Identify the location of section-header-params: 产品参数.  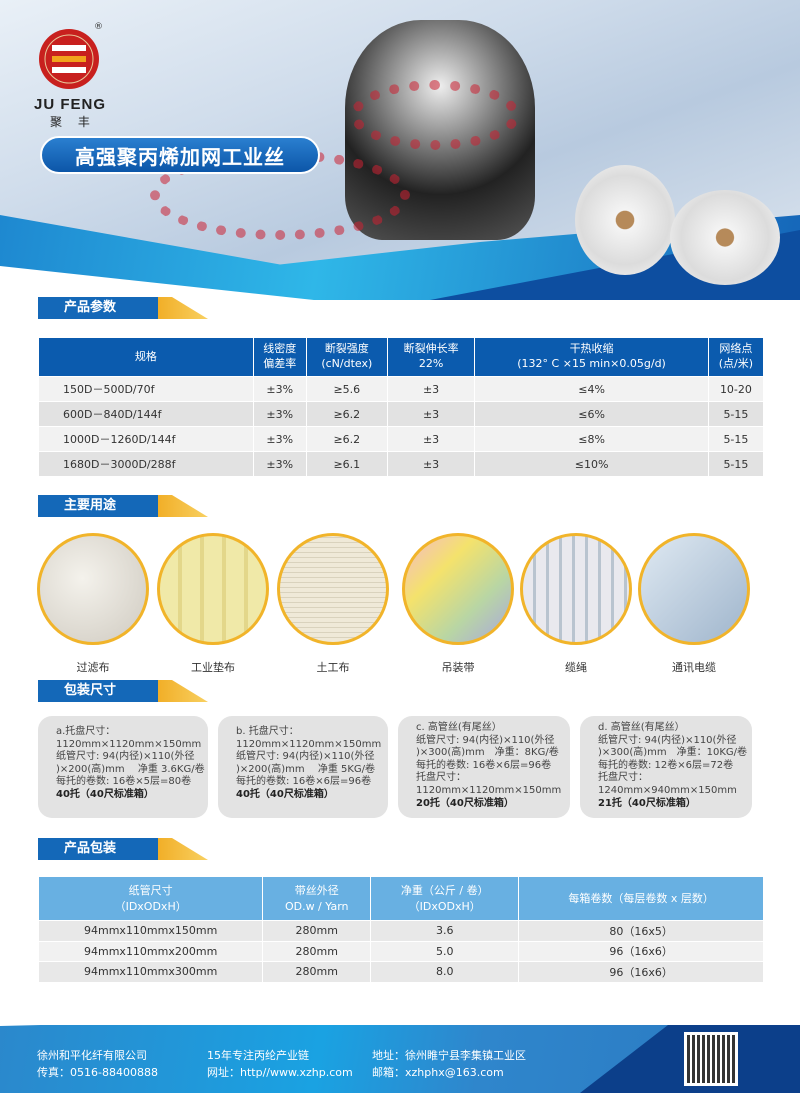
(123, 308).